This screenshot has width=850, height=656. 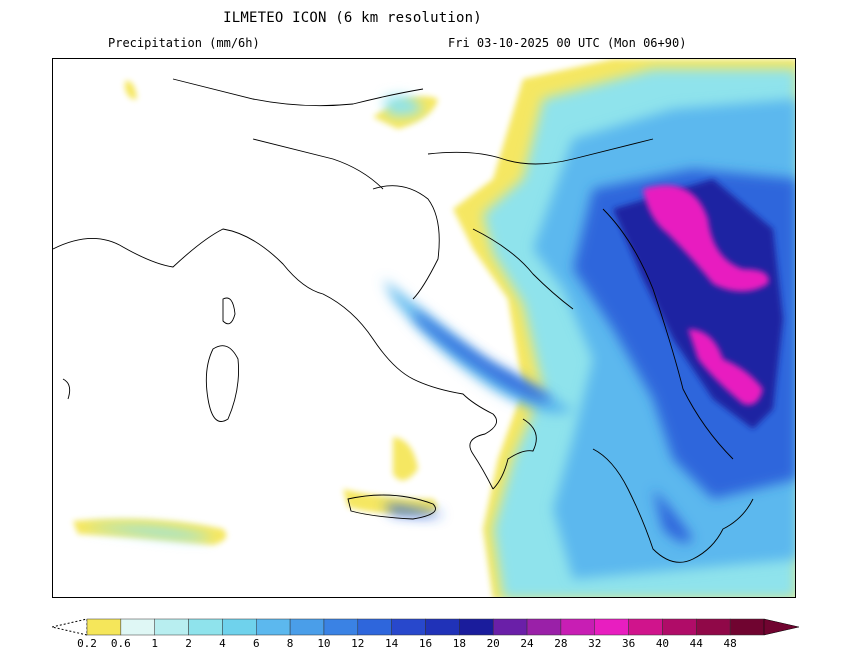 I want to click on color-scale, so click(x=426, y=627).